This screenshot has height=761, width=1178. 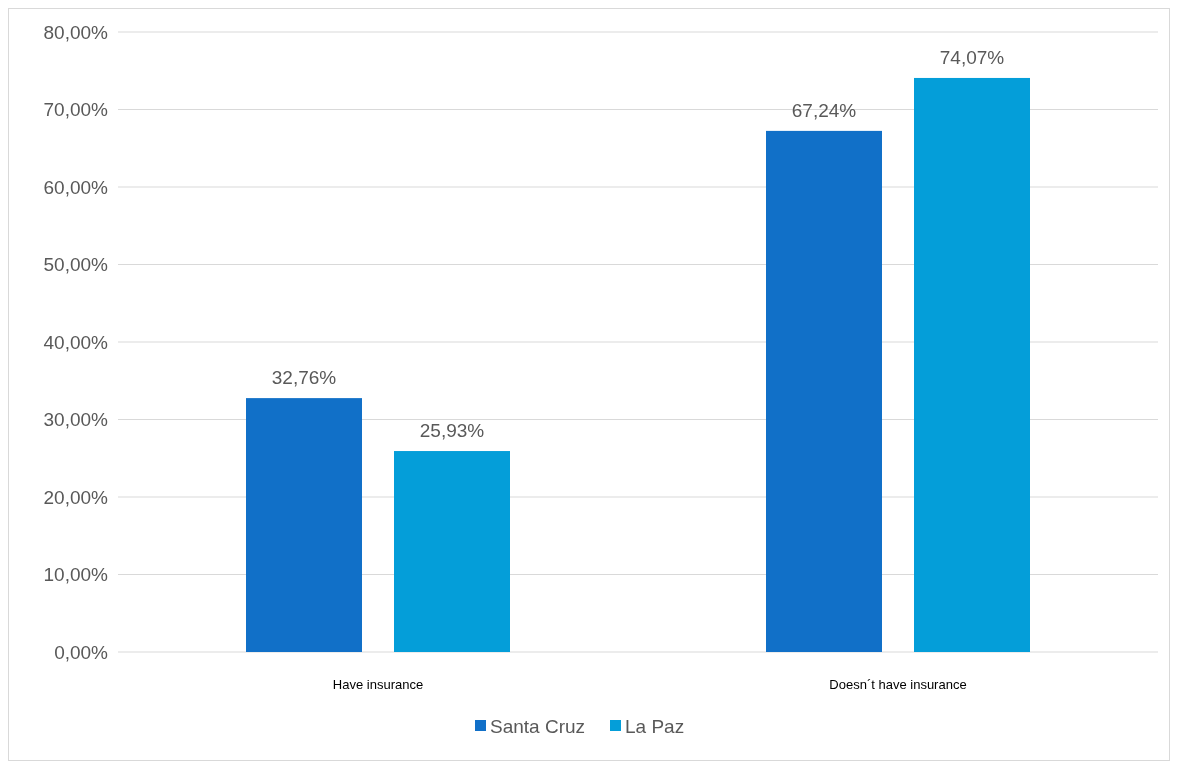 What do you see at coordinates (378, 684) in the screenshot?
I see `x-tick-label: Have insurance` at bounding box center [378, 684].